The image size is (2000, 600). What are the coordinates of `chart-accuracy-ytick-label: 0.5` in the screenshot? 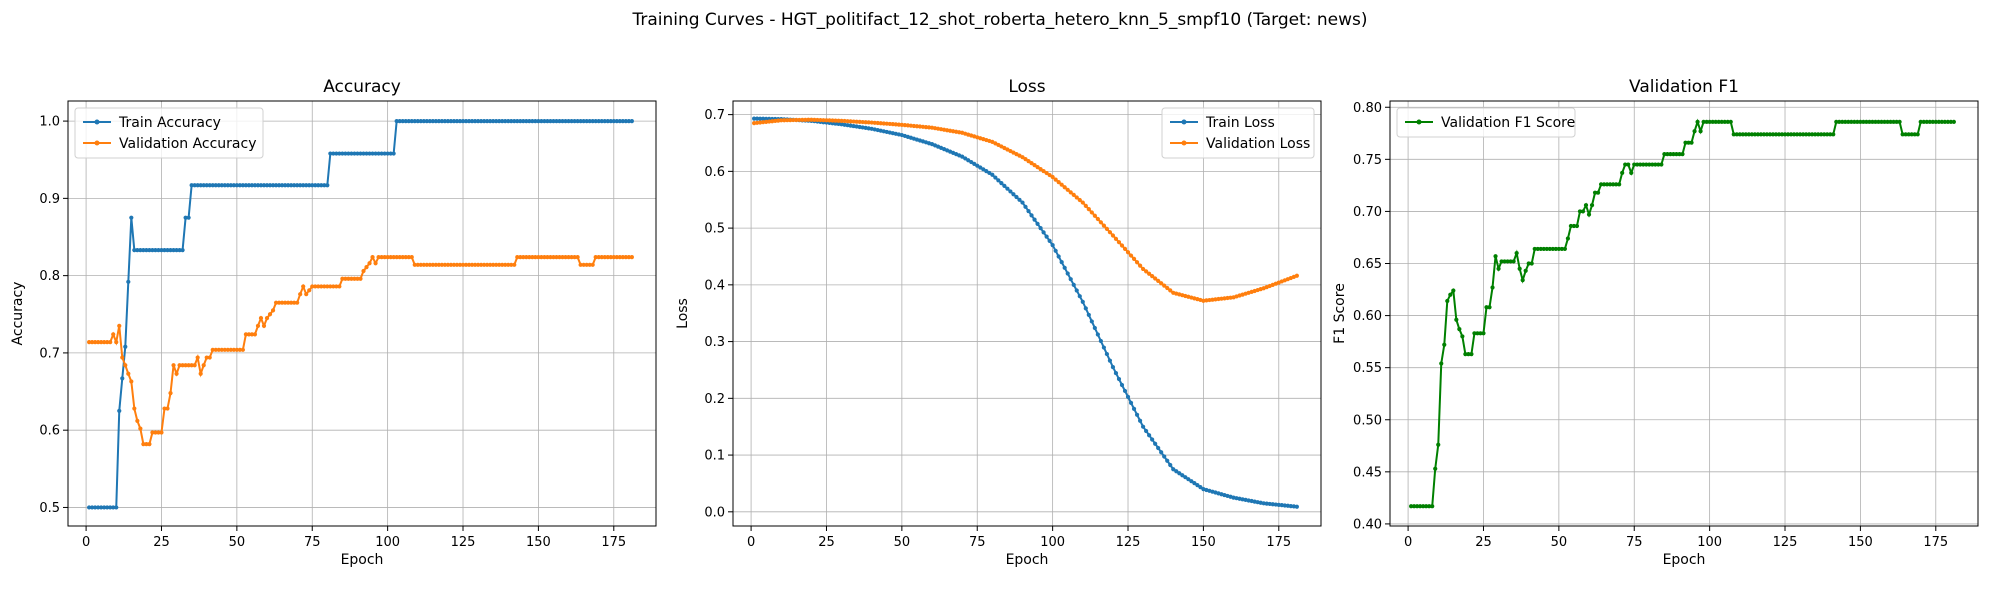 It's located at (49, 508).